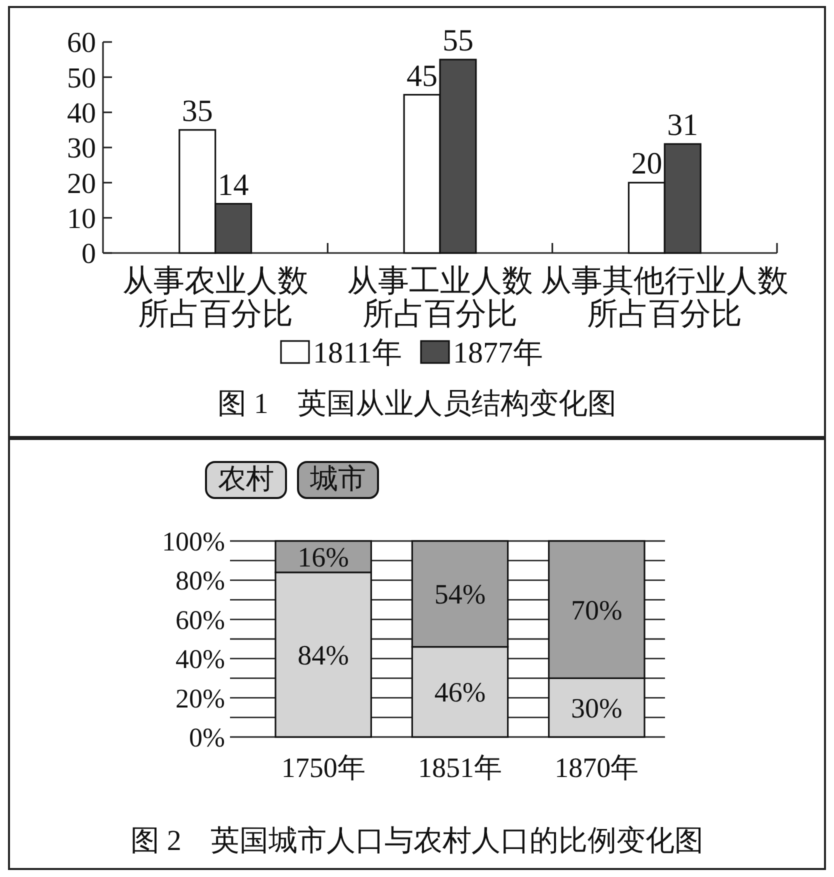 The height and width of the screenshot is (877, 834). Describe the element at coordinates (357, 353) in the screenshot. I see `legend-label: 1811年` at that location.